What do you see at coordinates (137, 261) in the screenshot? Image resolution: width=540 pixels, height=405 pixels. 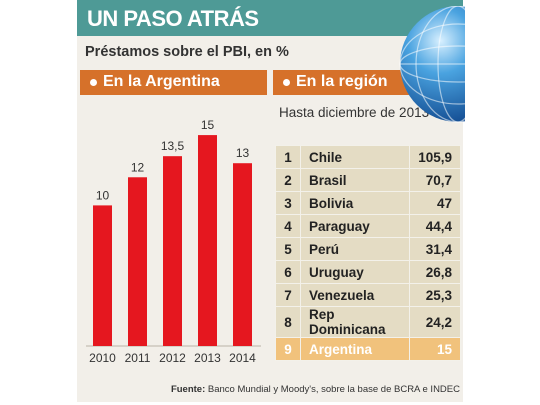 I see `bar-2011` at bounding box center [137, 261].